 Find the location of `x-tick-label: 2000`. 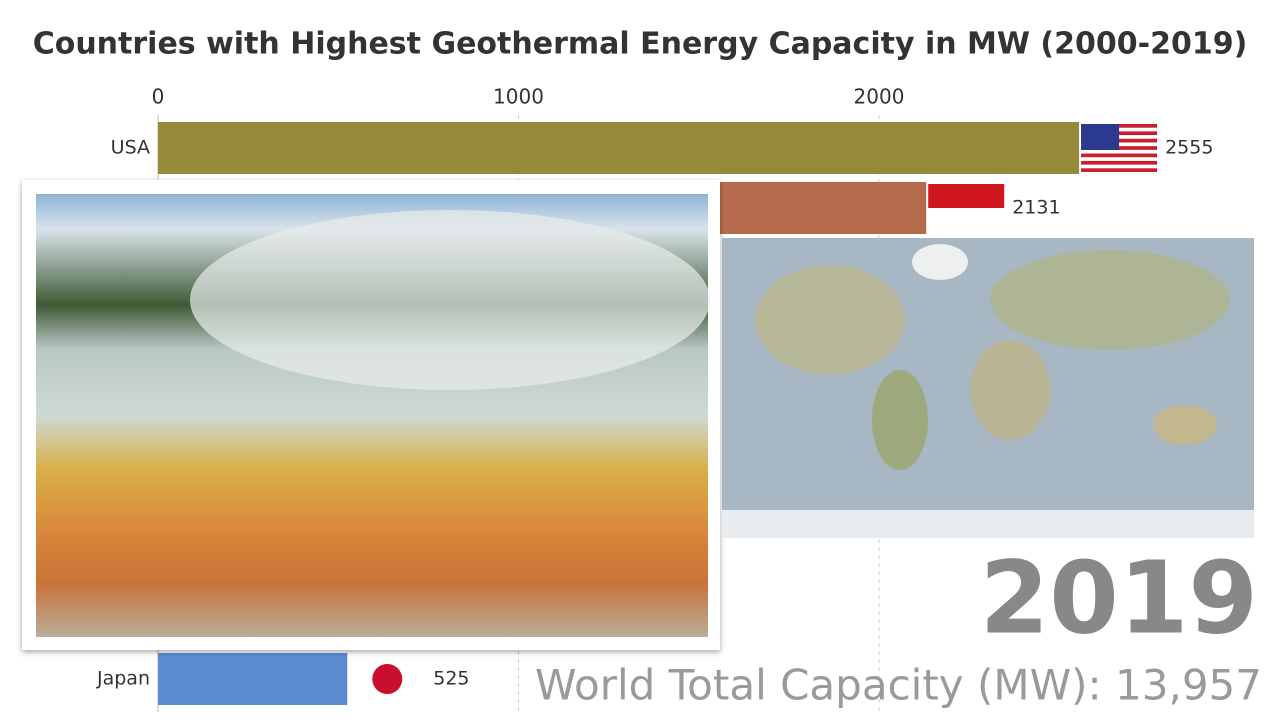

x-tick-label: 2000 is located at coordinates (879, 97).